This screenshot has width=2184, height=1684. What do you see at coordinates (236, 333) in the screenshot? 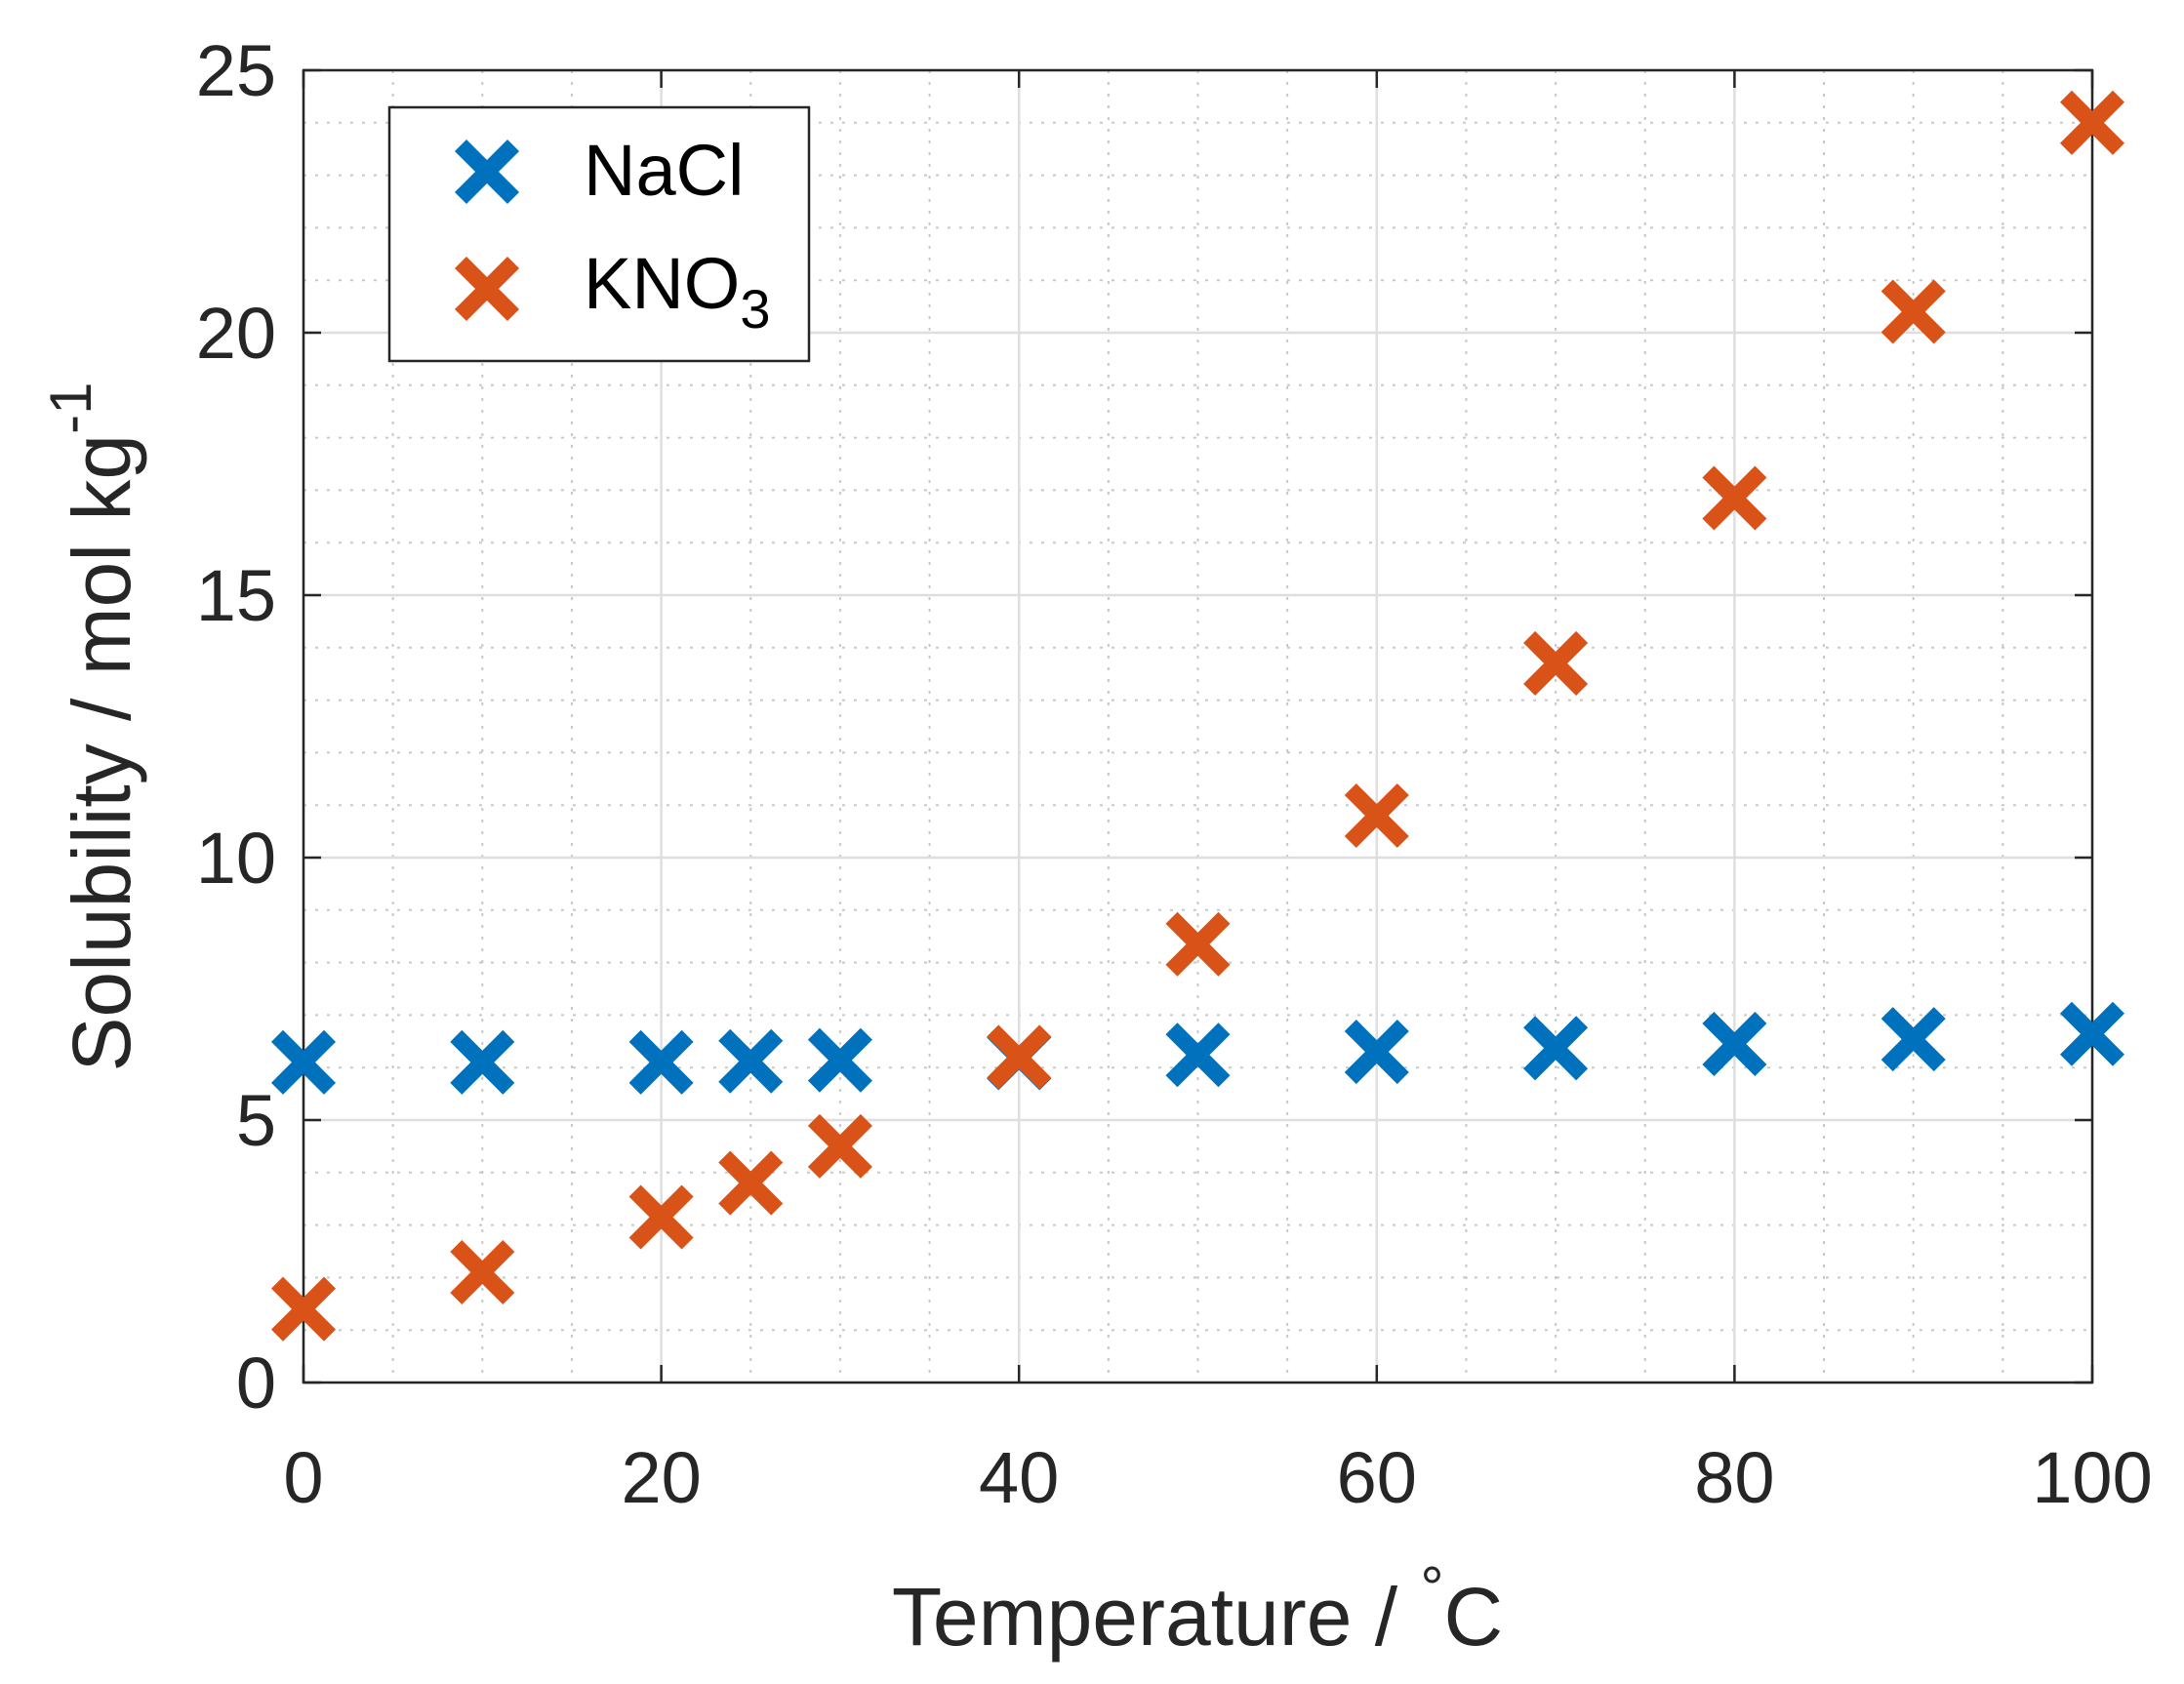
I see `y-tick-label: 20` at bounding box center [236, 333].